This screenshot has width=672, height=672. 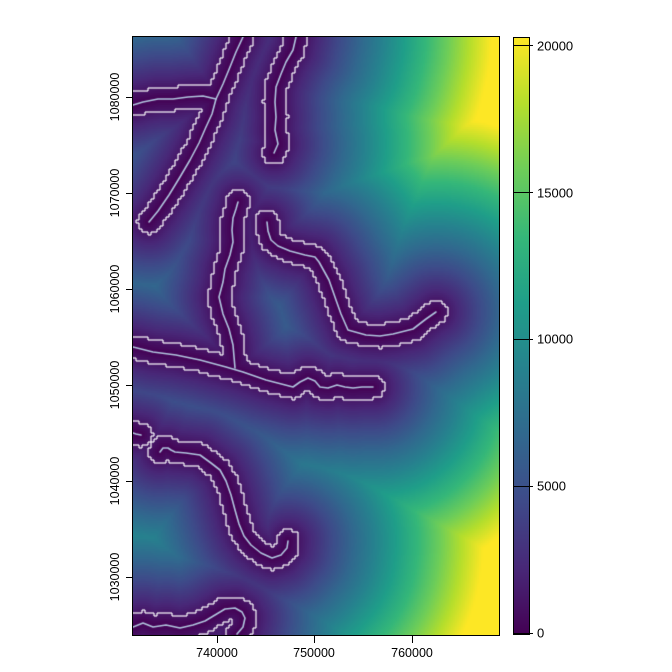 What do you see at coordinates (115, 289) in the screenshot?
I see `y-axis-tick-label: 1060000` at bounding box center [115, 289].